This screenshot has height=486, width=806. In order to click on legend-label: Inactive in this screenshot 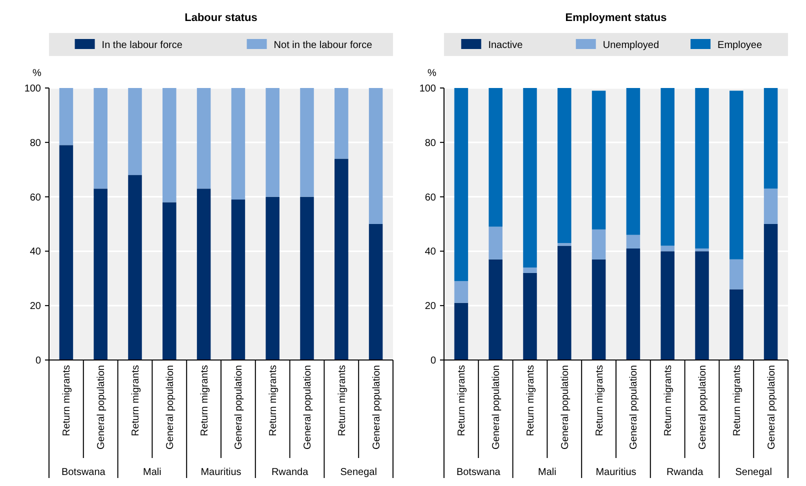, I will do `click(506, 45)`.